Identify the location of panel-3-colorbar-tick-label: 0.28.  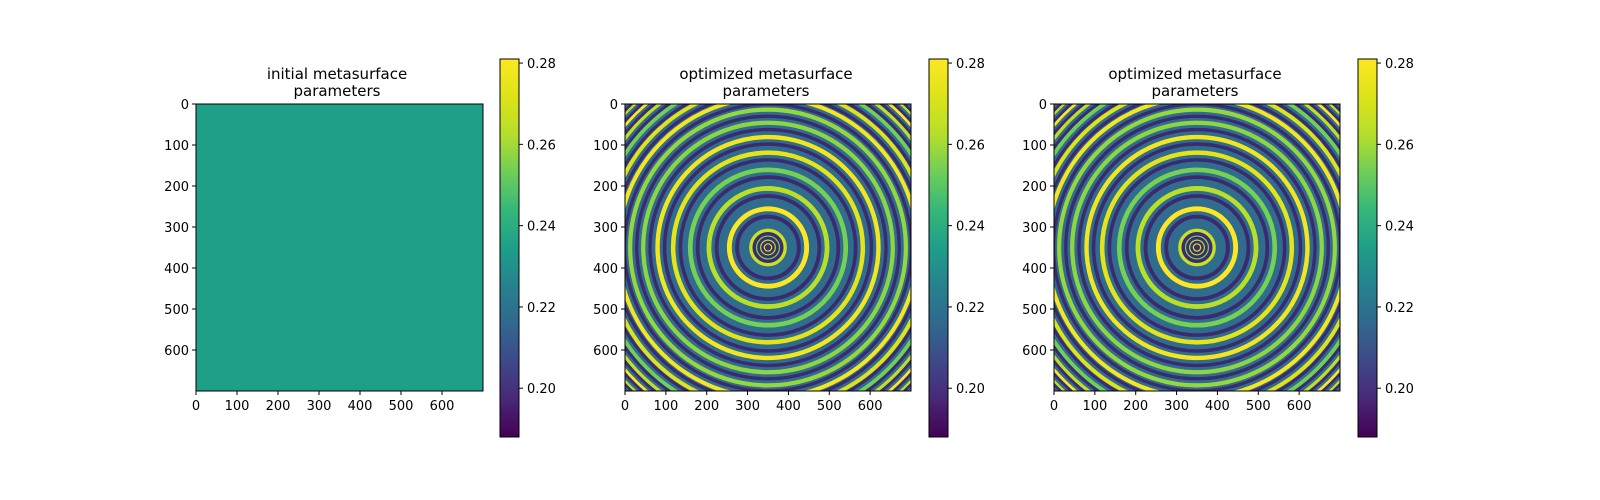
(1399, 64).